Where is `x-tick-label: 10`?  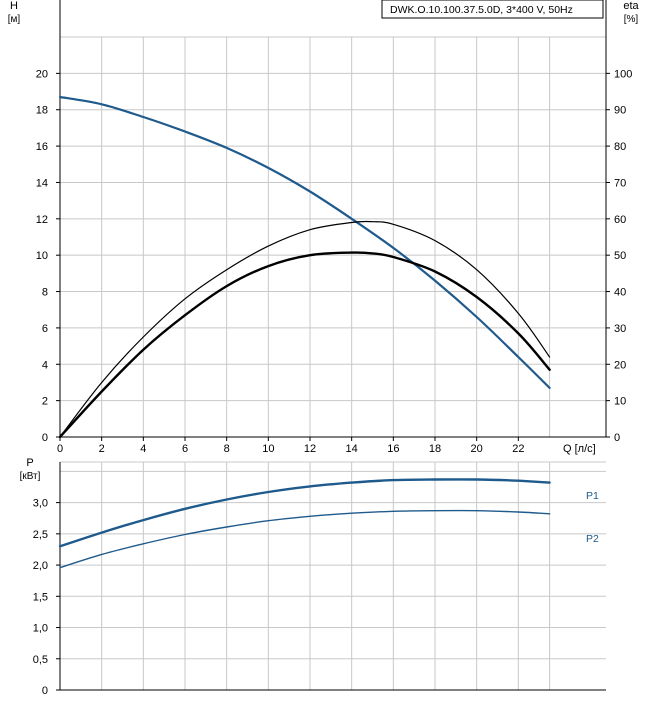 x-tick-label: 10 is located at coordinates (268, 449).